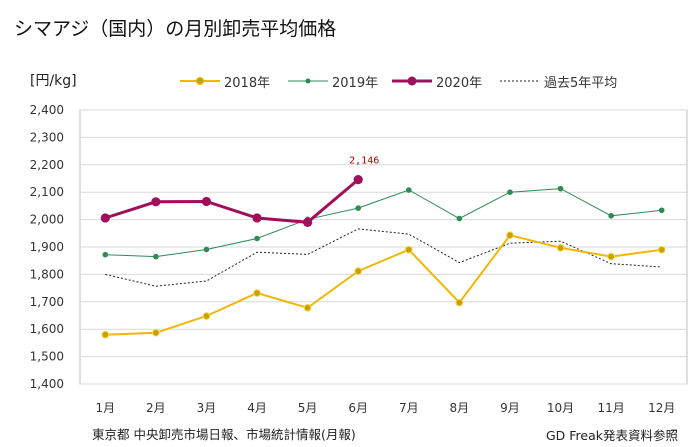 The image size is (692, 447). Describe the element at coordinates (308, 408) in the screenshot. I see `x-tick-label: 5月` at that location.